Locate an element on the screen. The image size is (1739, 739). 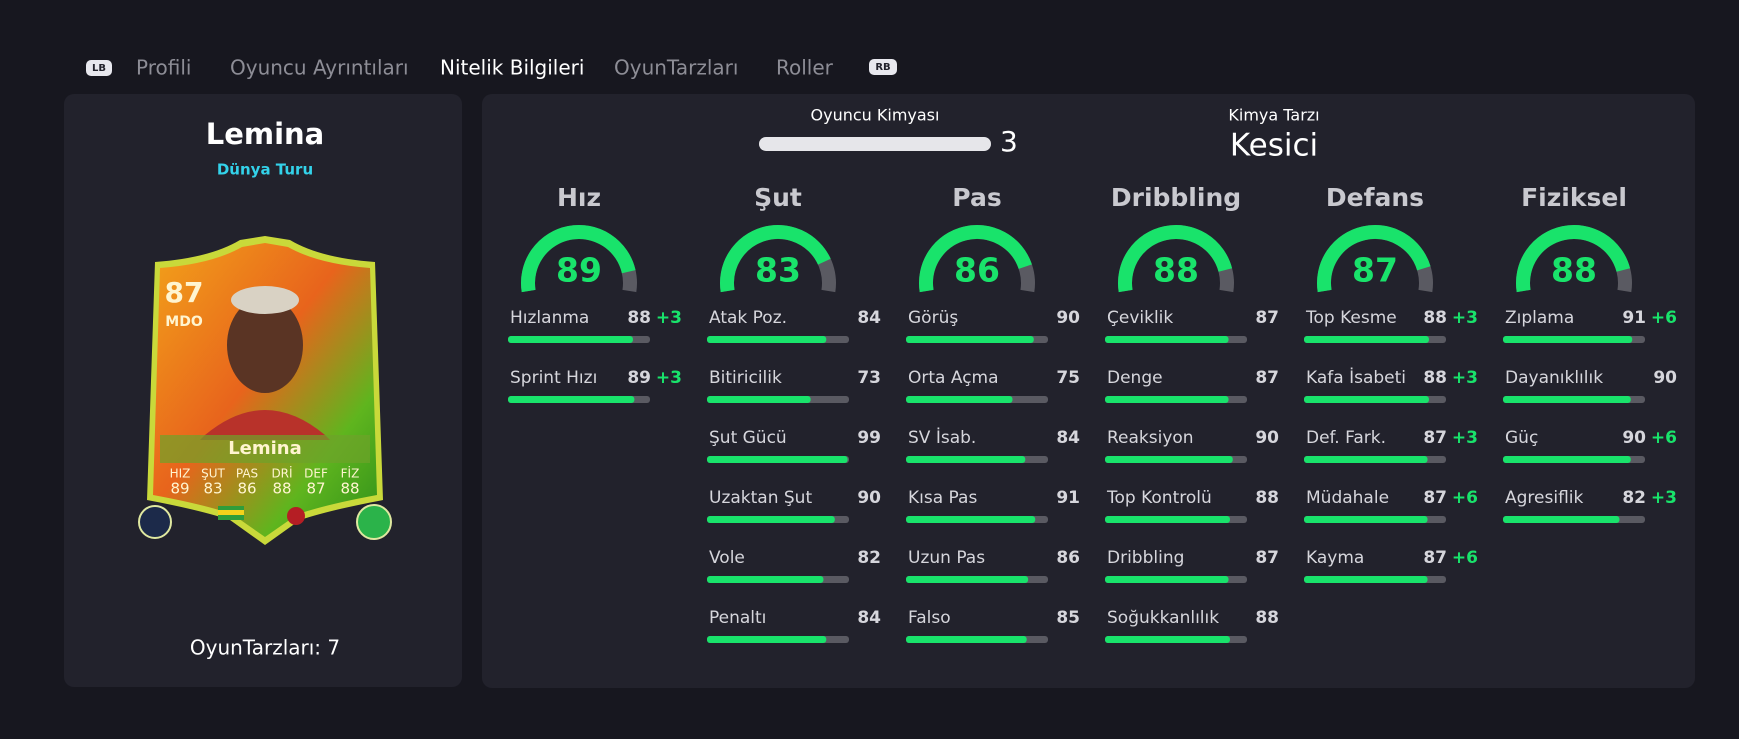
category-title: Dribbling is located at coordinates (1176, 197).